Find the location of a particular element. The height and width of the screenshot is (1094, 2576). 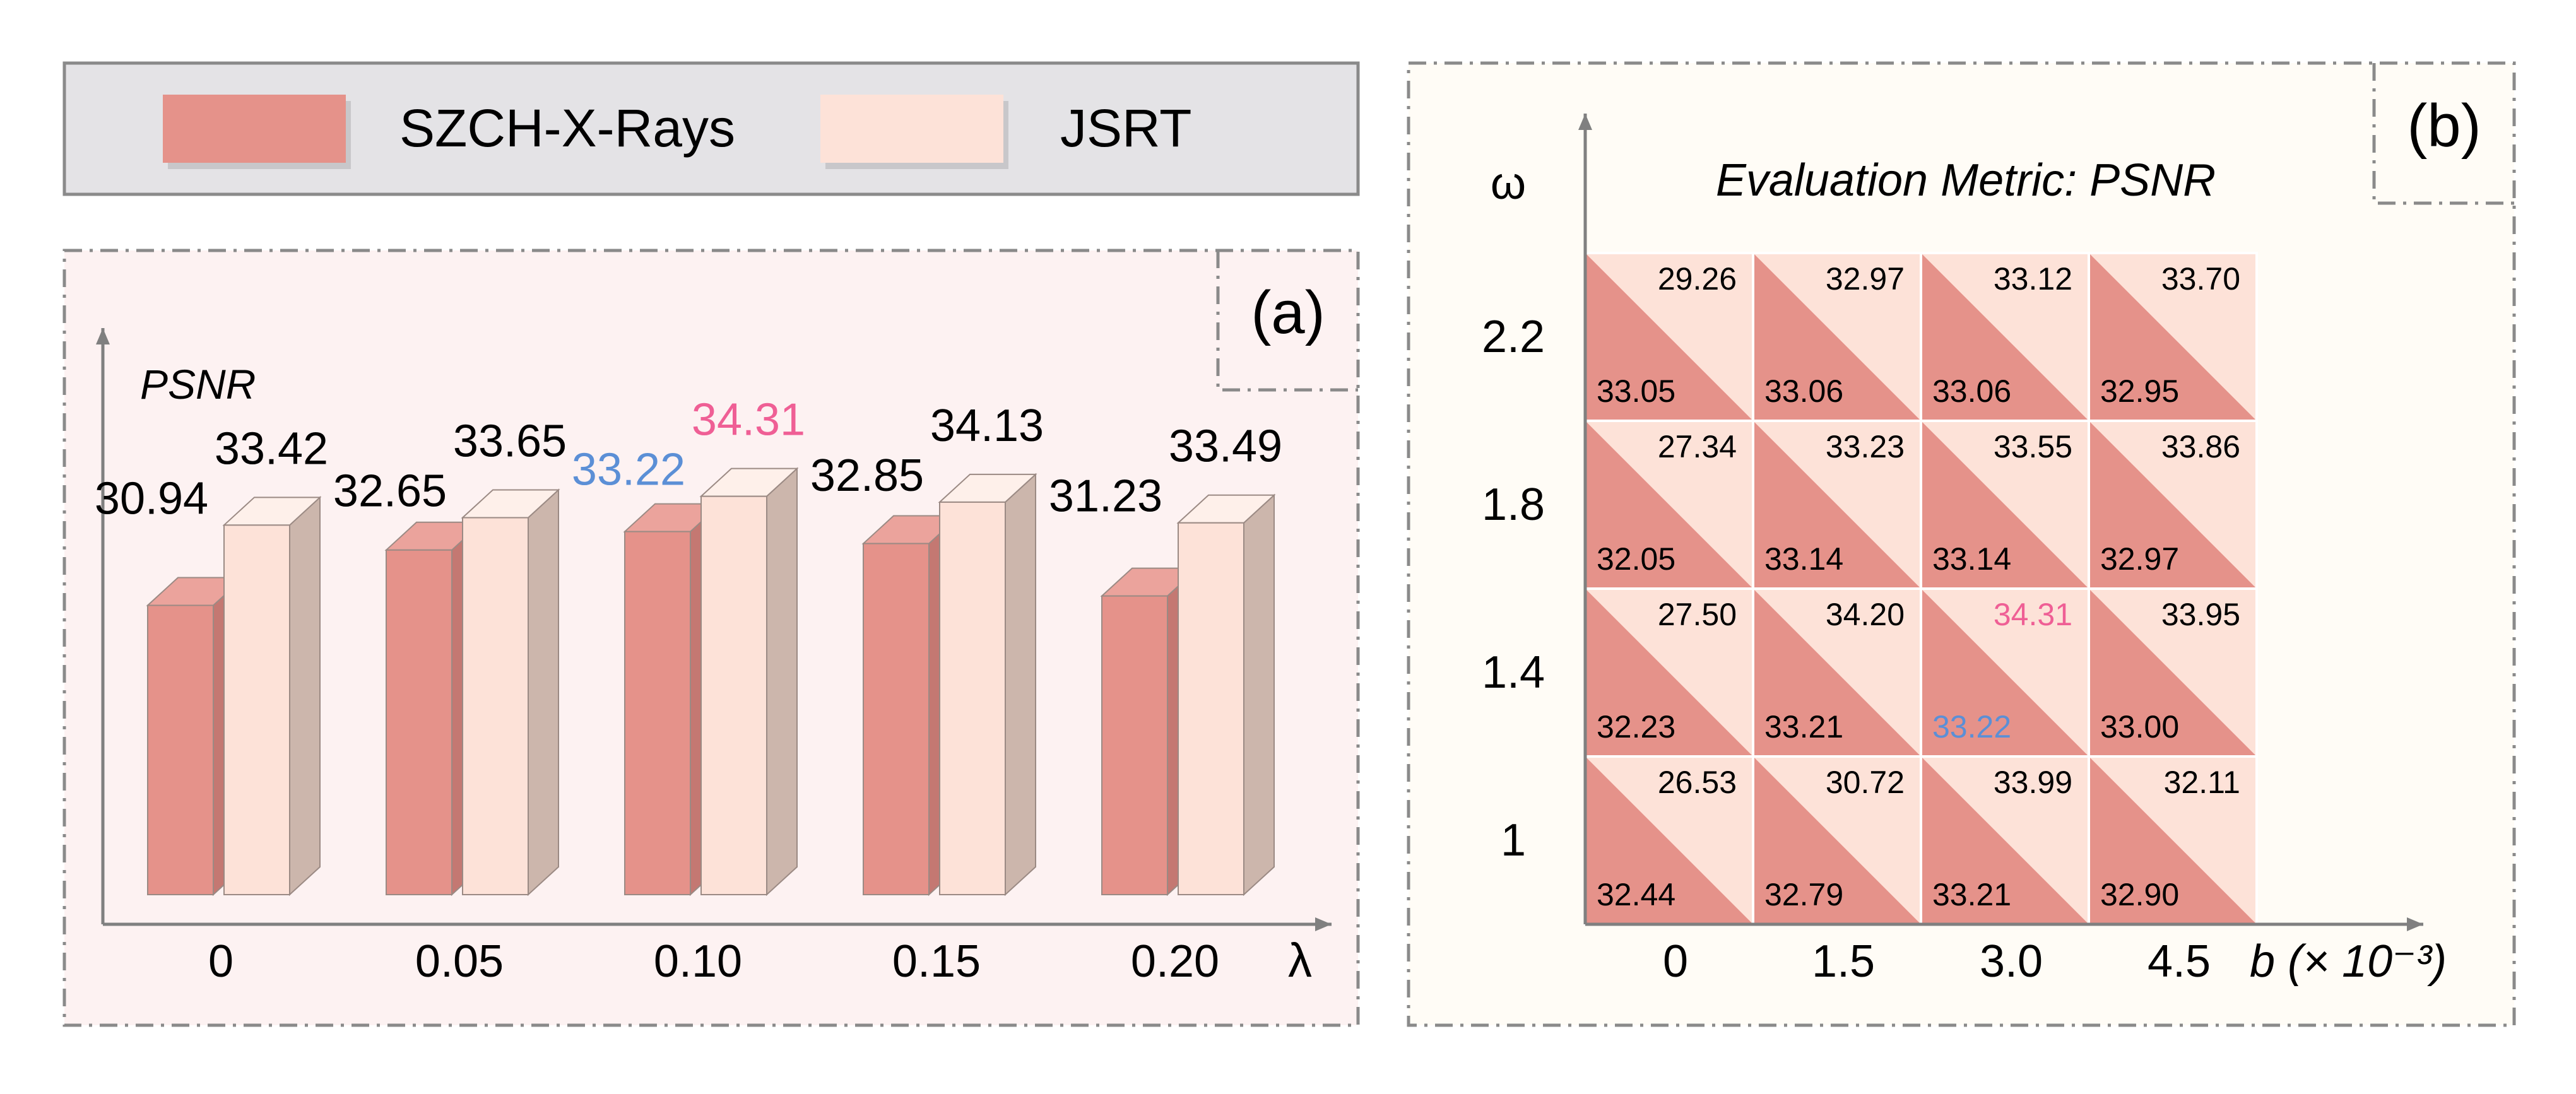

grid-cell: 32.97 33.06 is located at coordinates (1837, 337).